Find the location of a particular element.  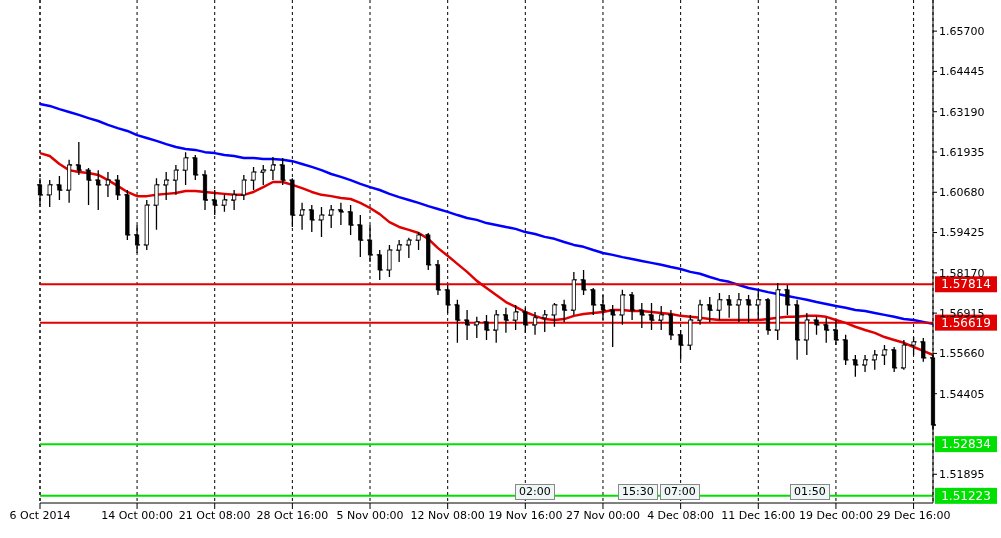

annotation: 15:30 is located at coordinates (638, 492).